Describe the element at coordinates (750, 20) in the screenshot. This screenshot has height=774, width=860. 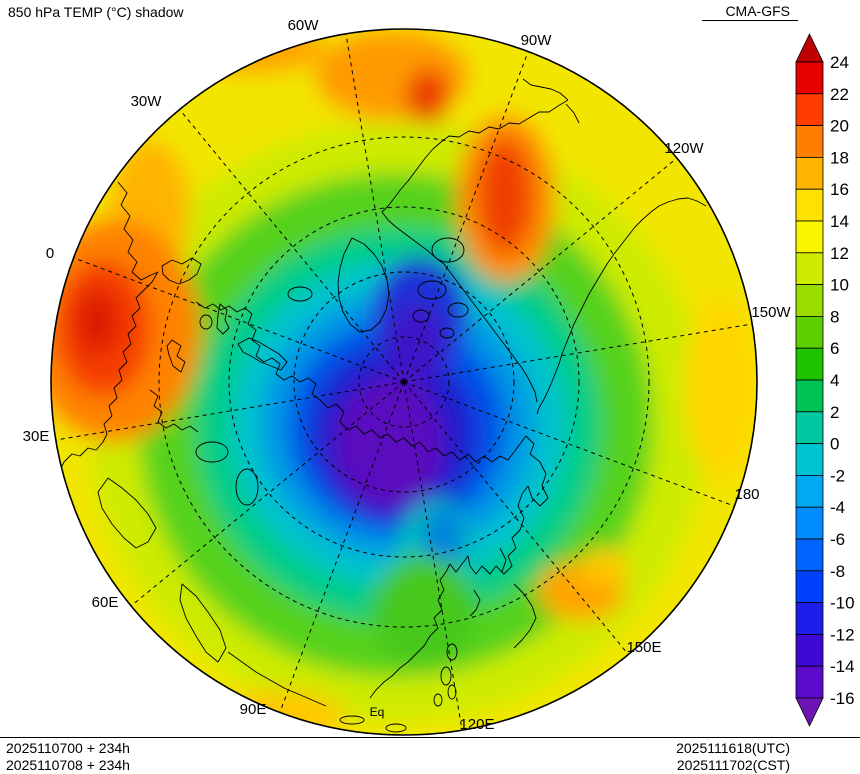
I see `header-rule` at that location.